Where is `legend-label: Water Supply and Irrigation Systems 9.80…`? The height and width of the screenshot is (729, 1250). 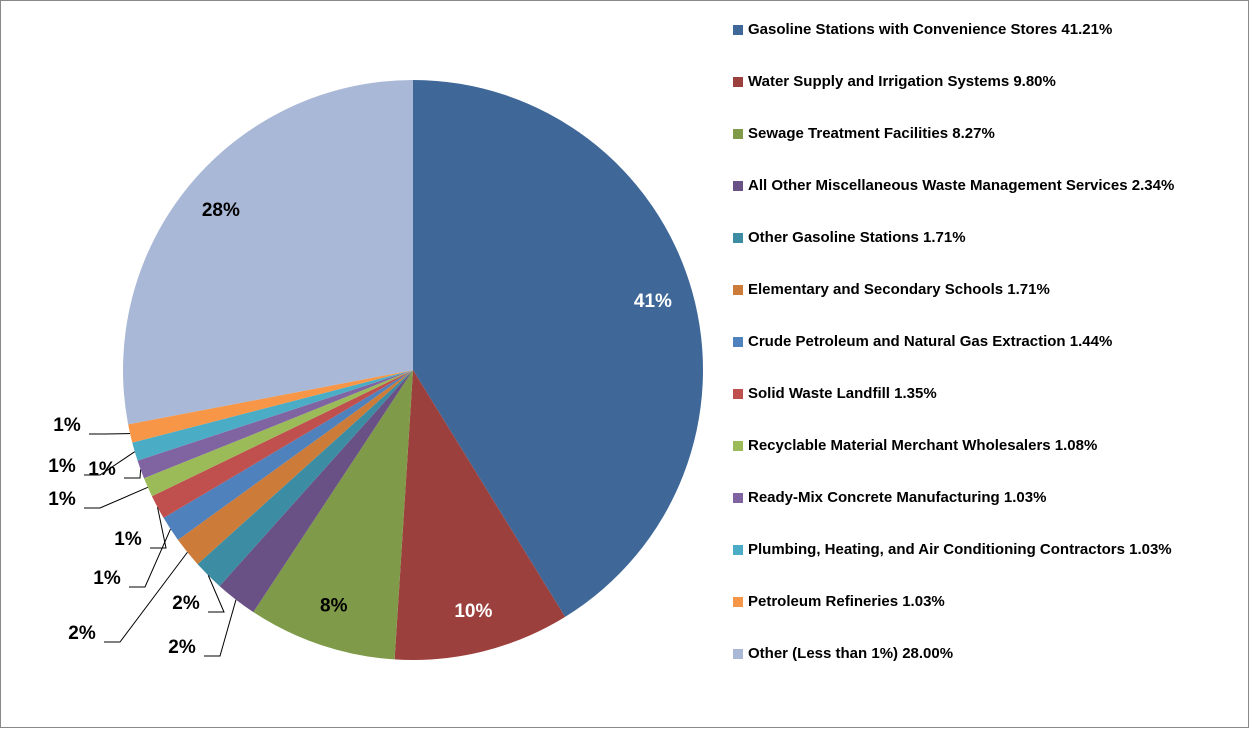
legend-label: Water Supply and Irrigation Systems 9.80… is located at coordinates (902, 81).